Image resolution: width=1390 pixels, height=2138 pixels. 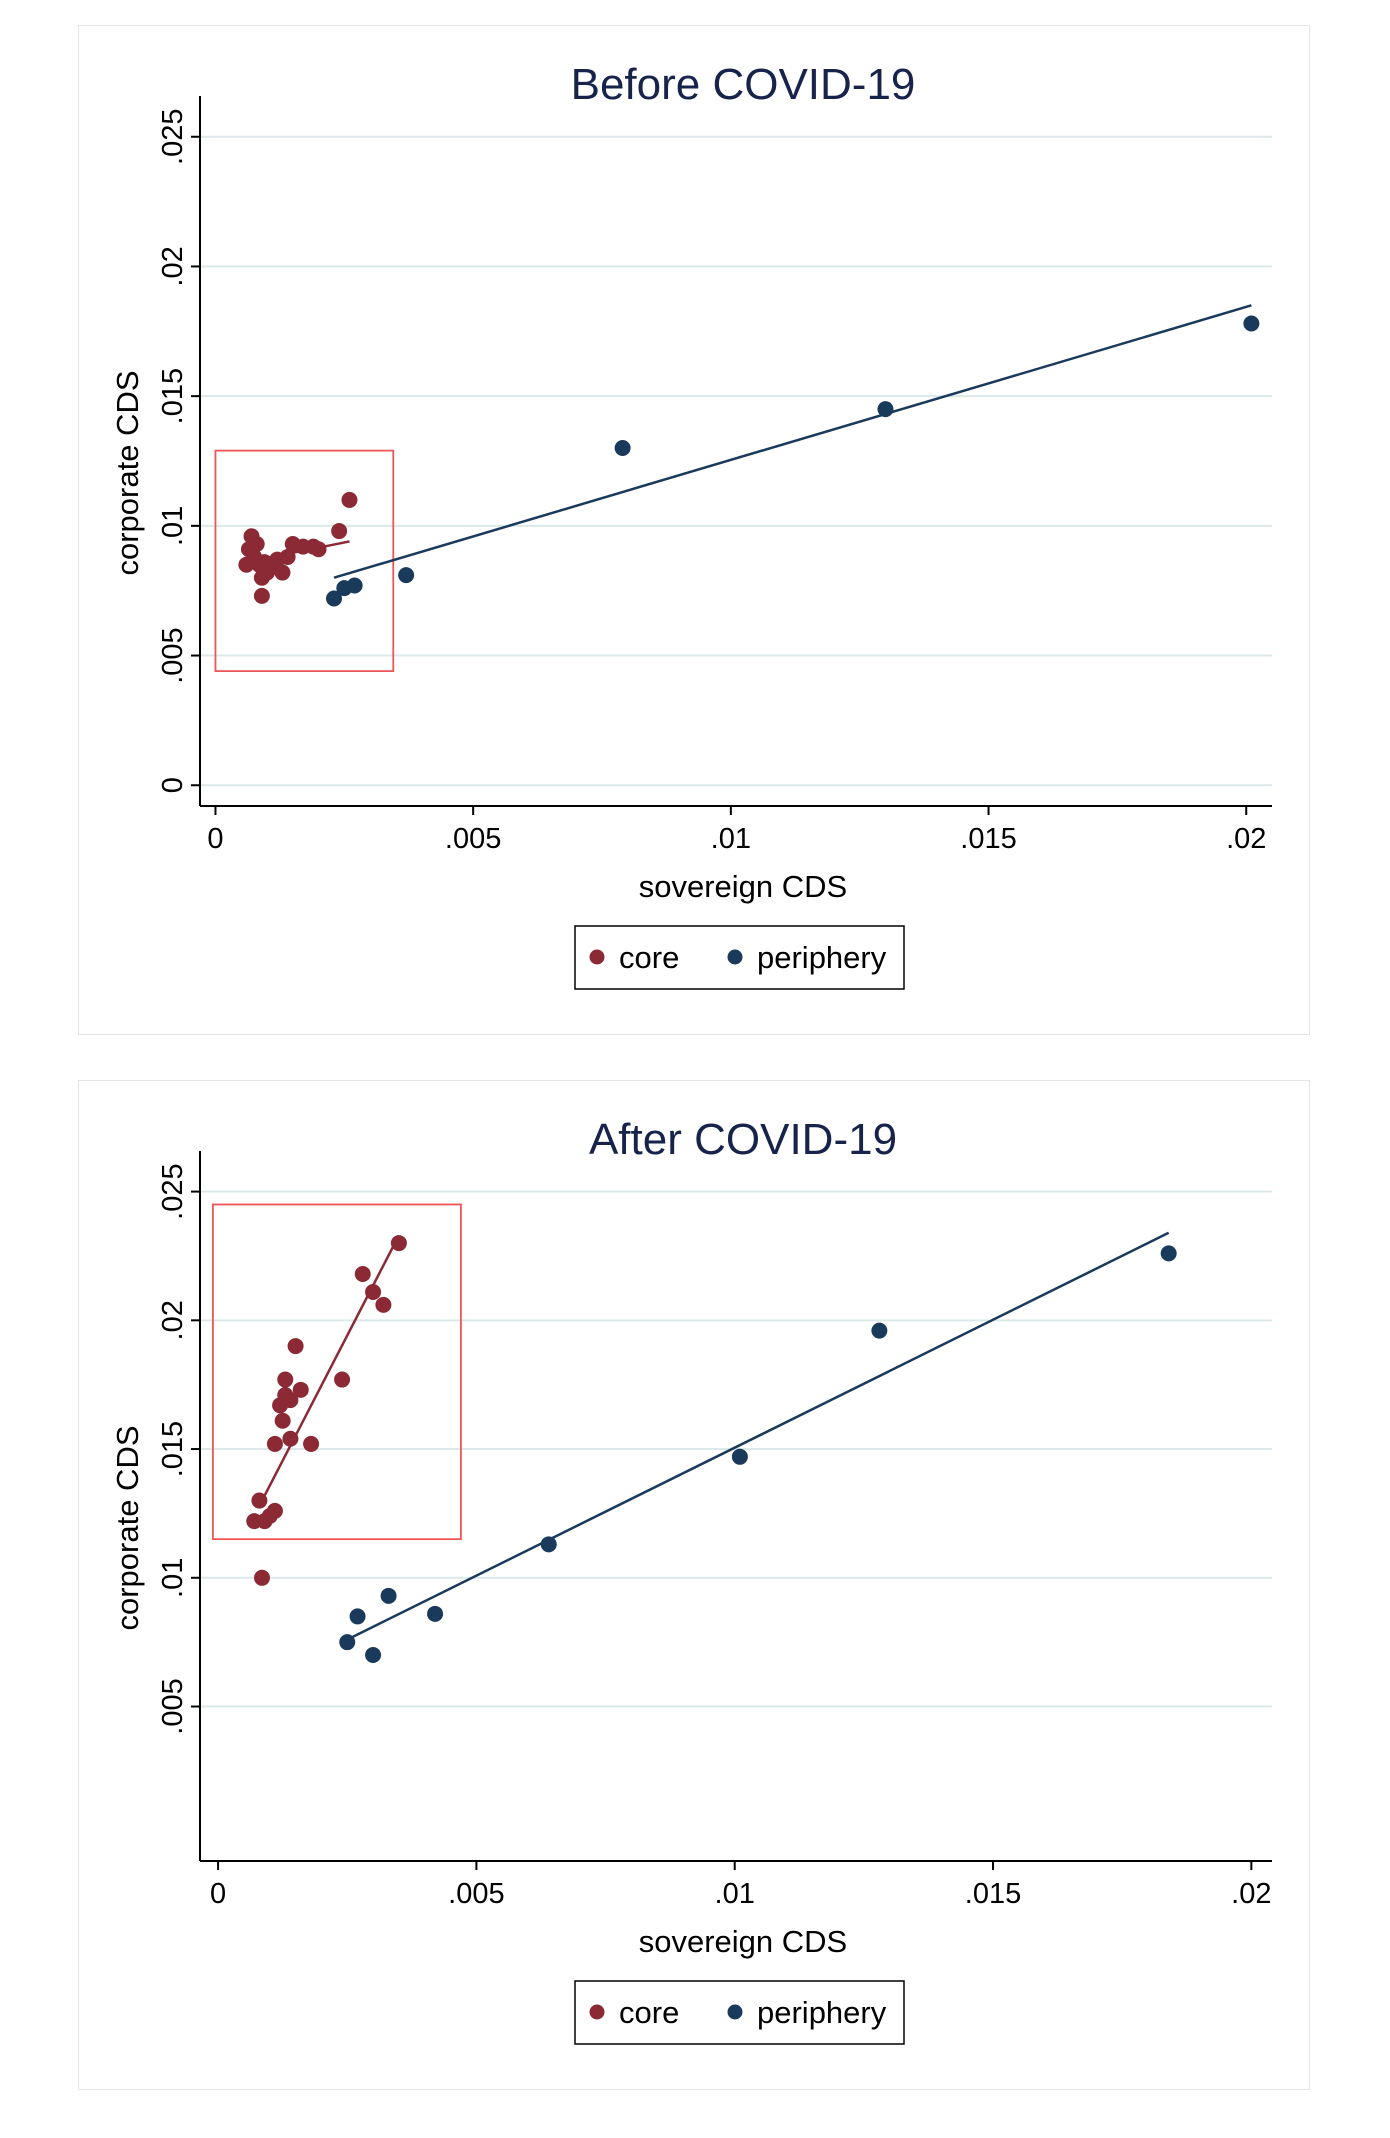 I want to click on y-tick-label: 0, so click(x=173, y=785).